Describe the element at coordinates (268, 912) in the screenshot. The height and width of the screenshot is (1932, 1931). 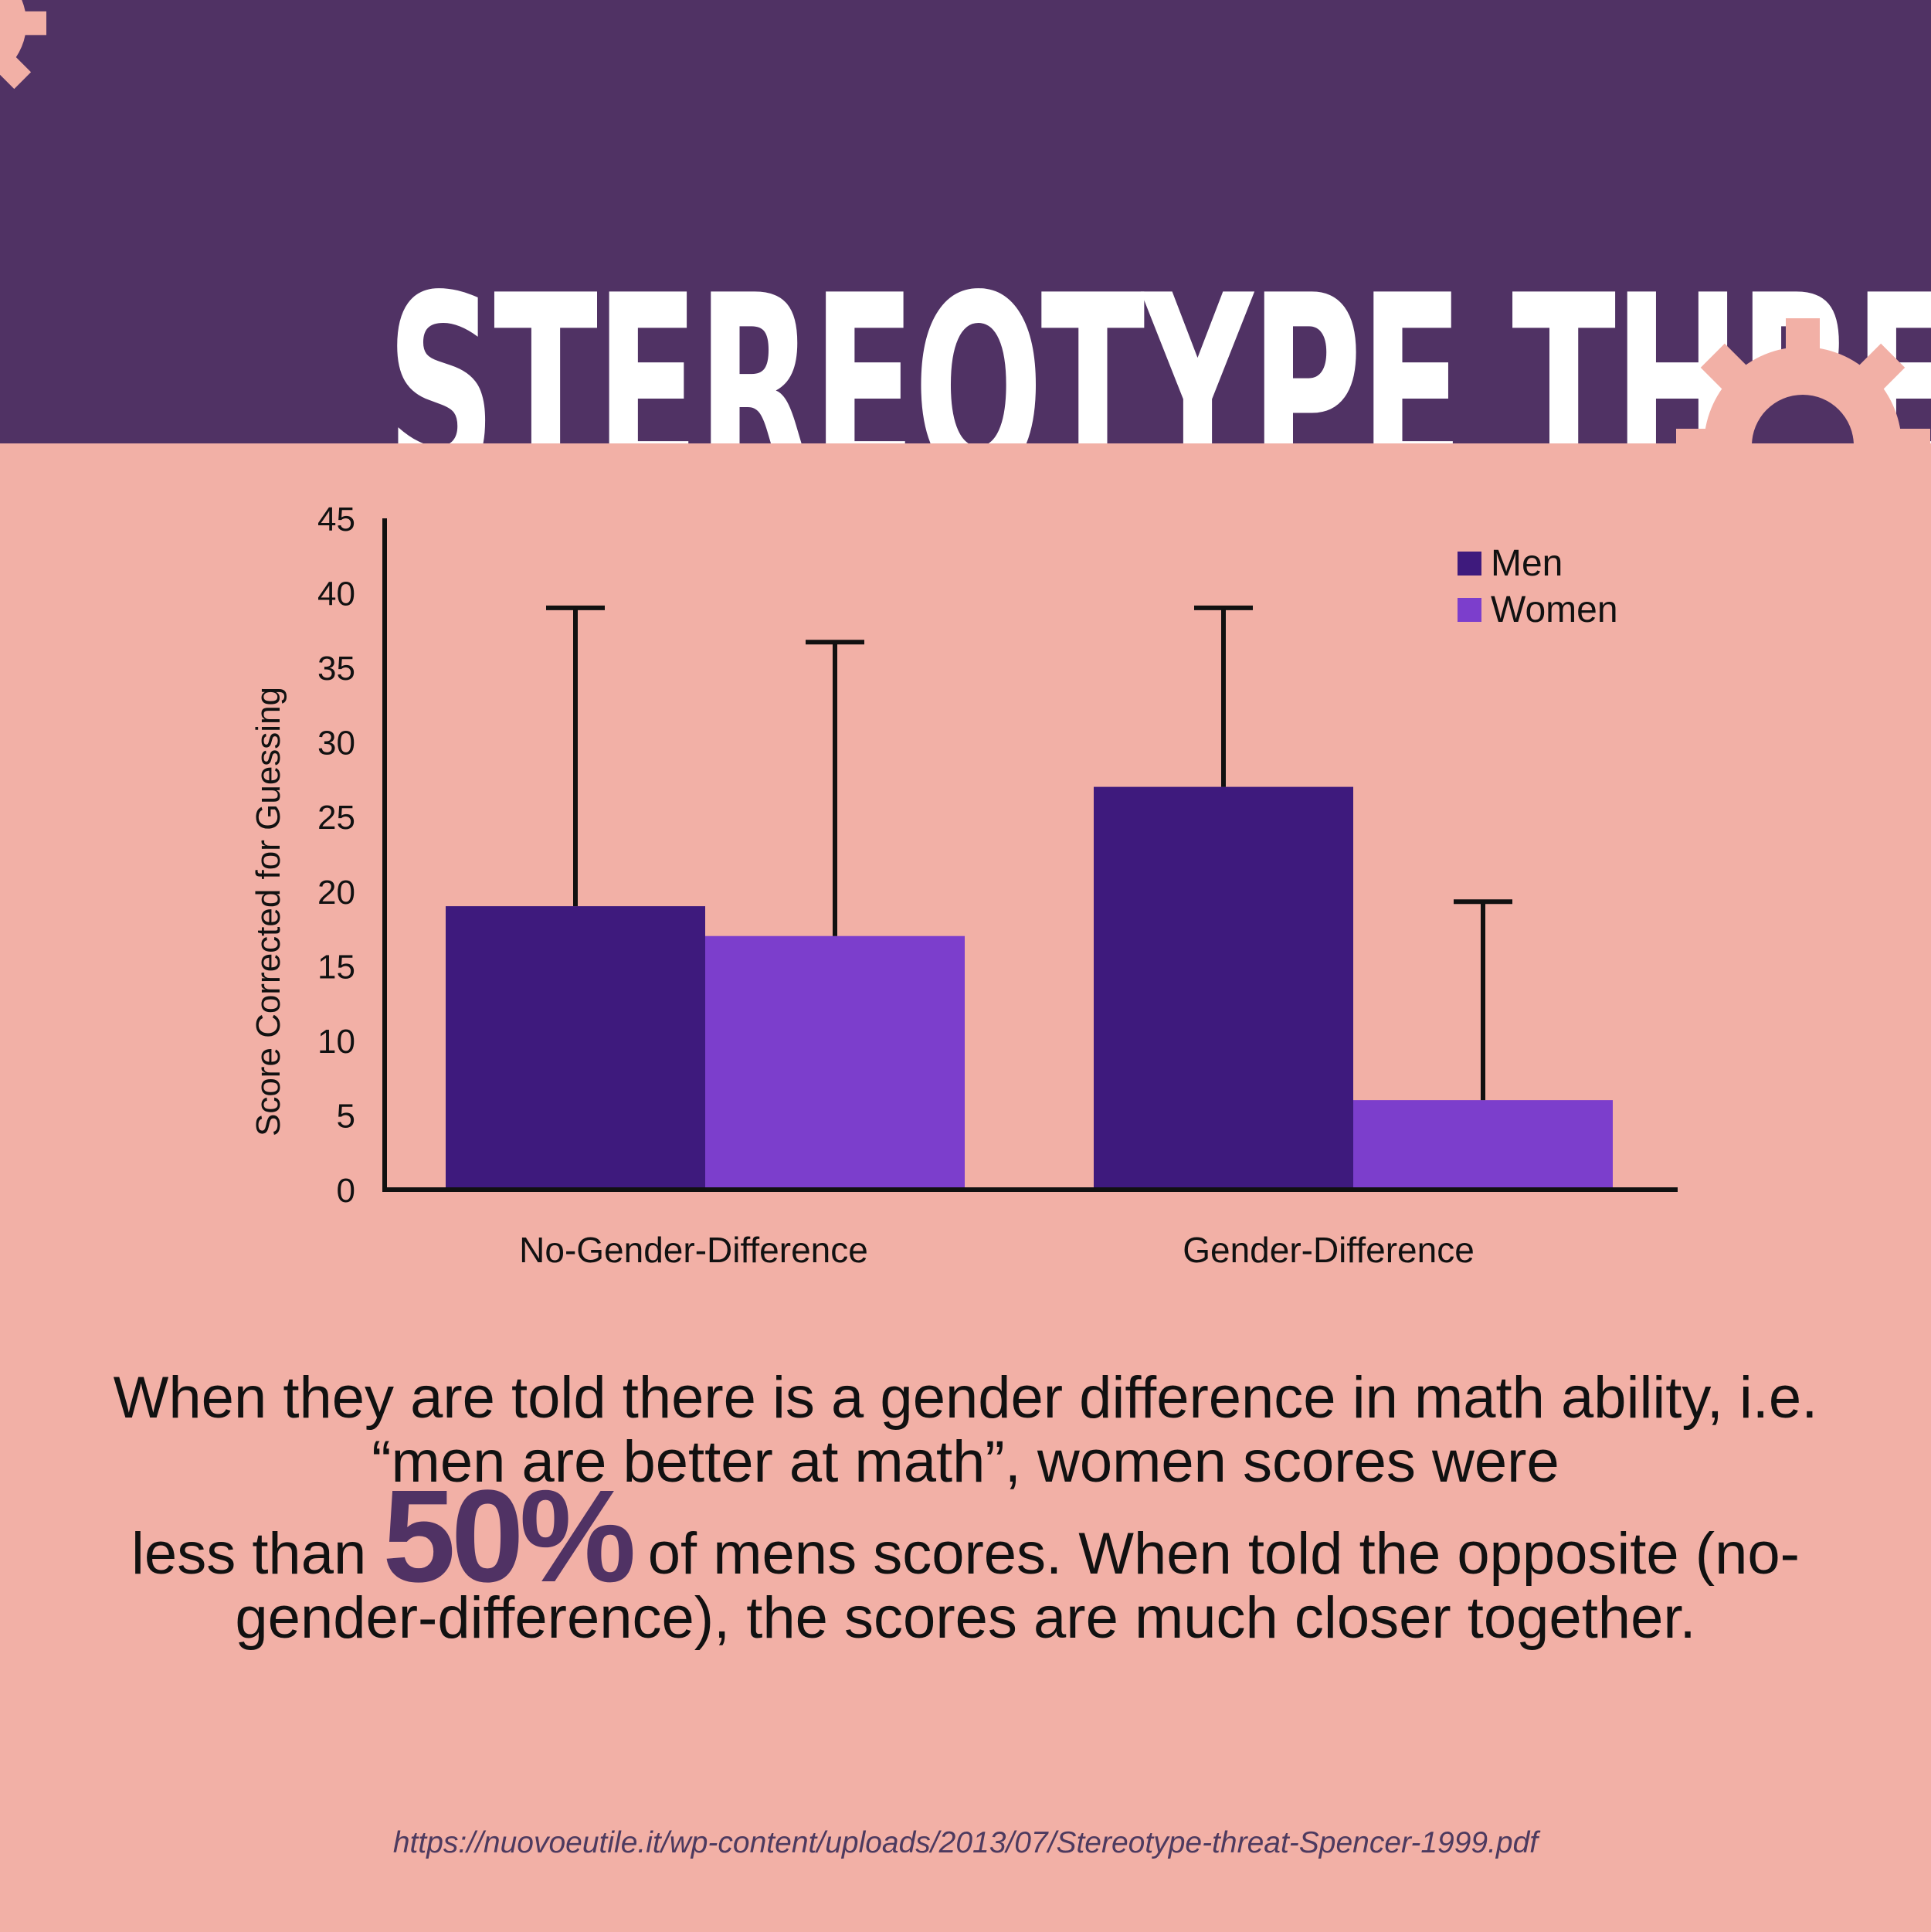
I see `y-axis-label: Score Corrected for Guessing` at that location.